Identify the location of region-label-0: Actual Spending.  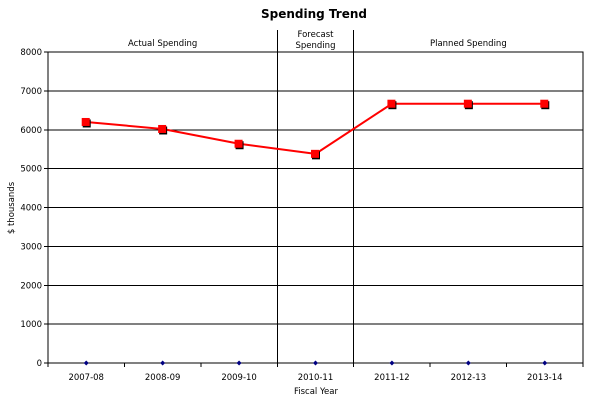
(162, 44).